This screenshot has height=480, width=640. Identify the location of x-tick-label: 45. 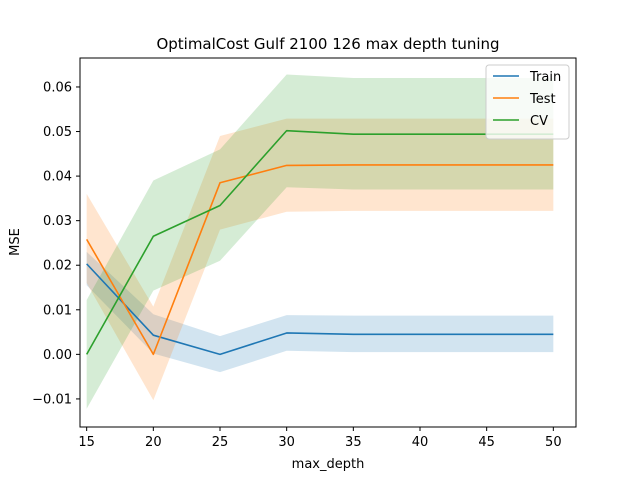
(486, 442).